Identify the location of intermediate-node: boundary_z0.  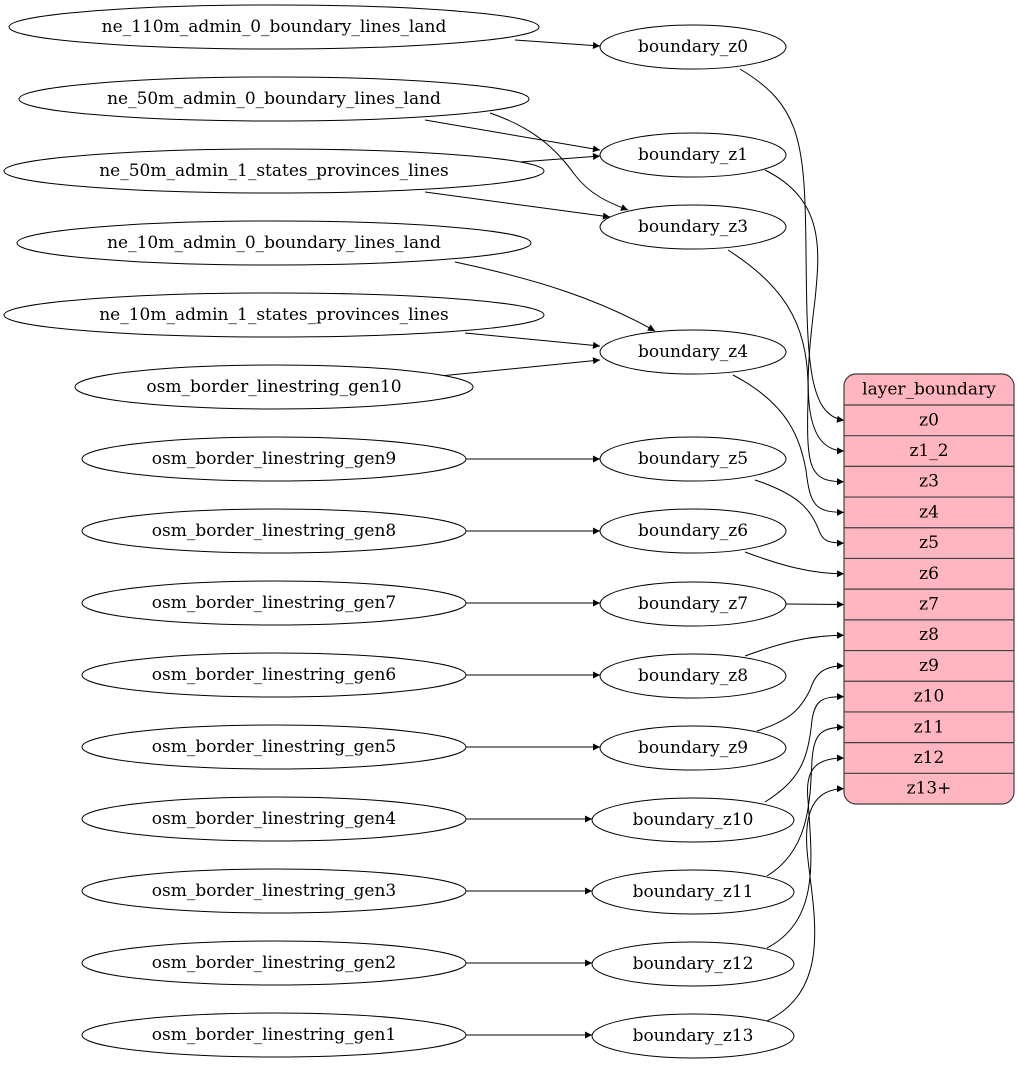
(693, 47).